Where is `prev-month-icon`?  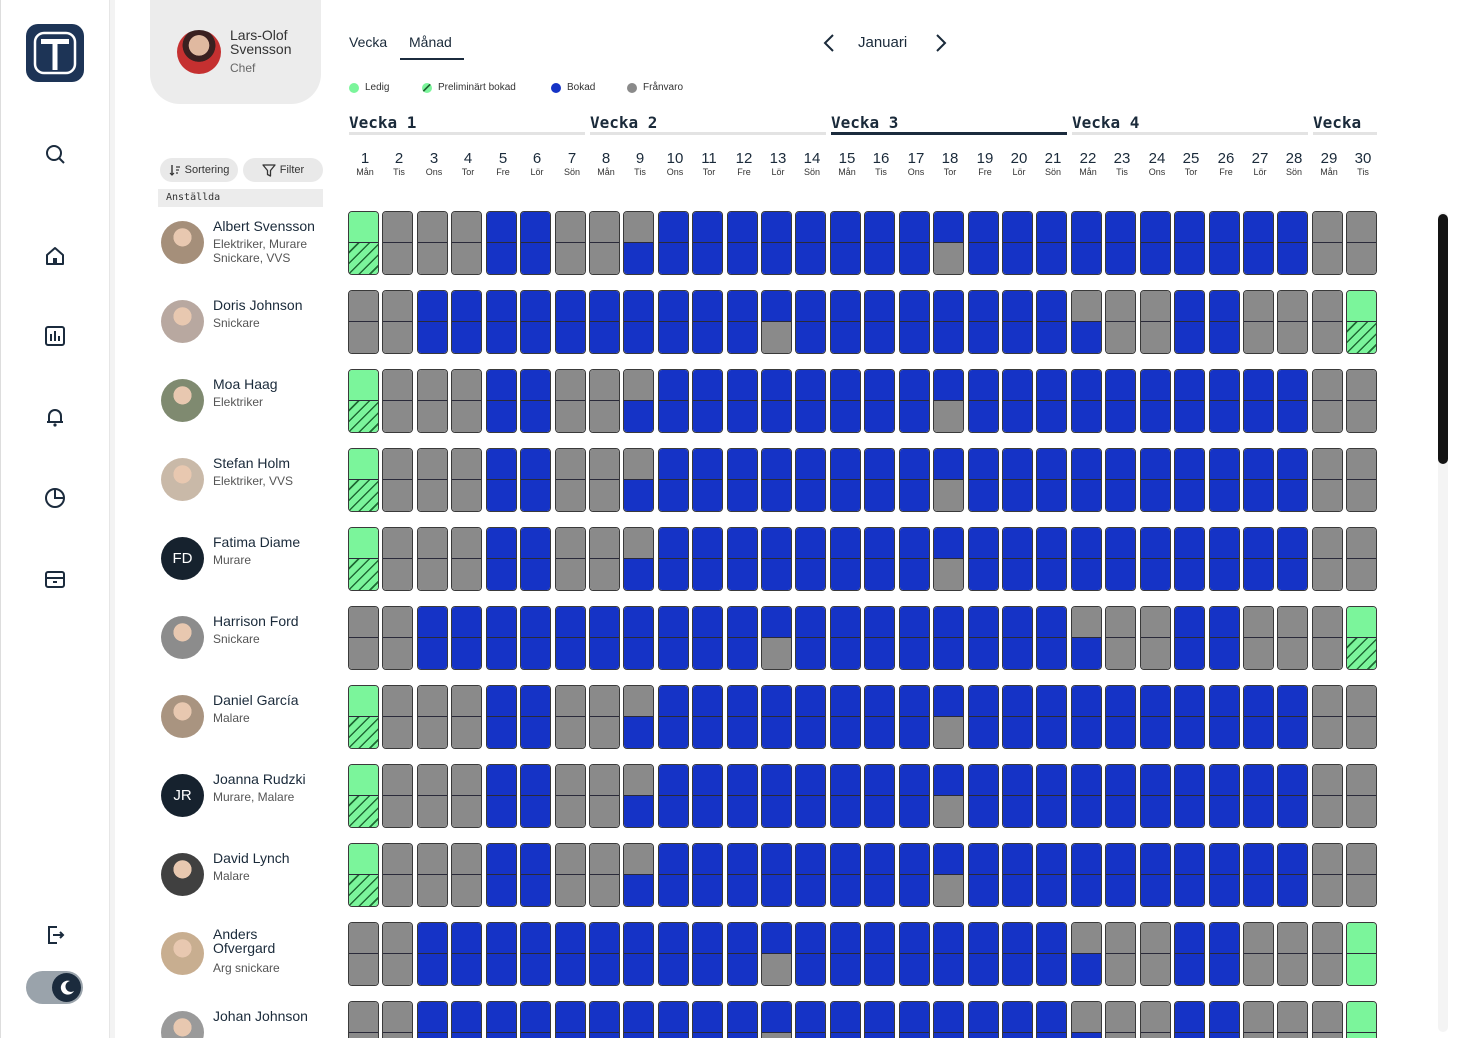
prev-month-icon is located at coordinates (829, 43).